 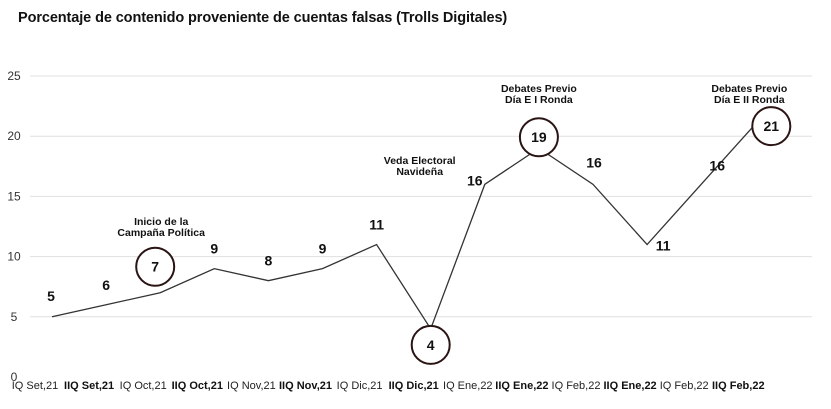 What do you see at coordinates (360, 386) in the screenshot?
I see `x-tick-label: IQ Dic,21` at bounding box center [360, 386].